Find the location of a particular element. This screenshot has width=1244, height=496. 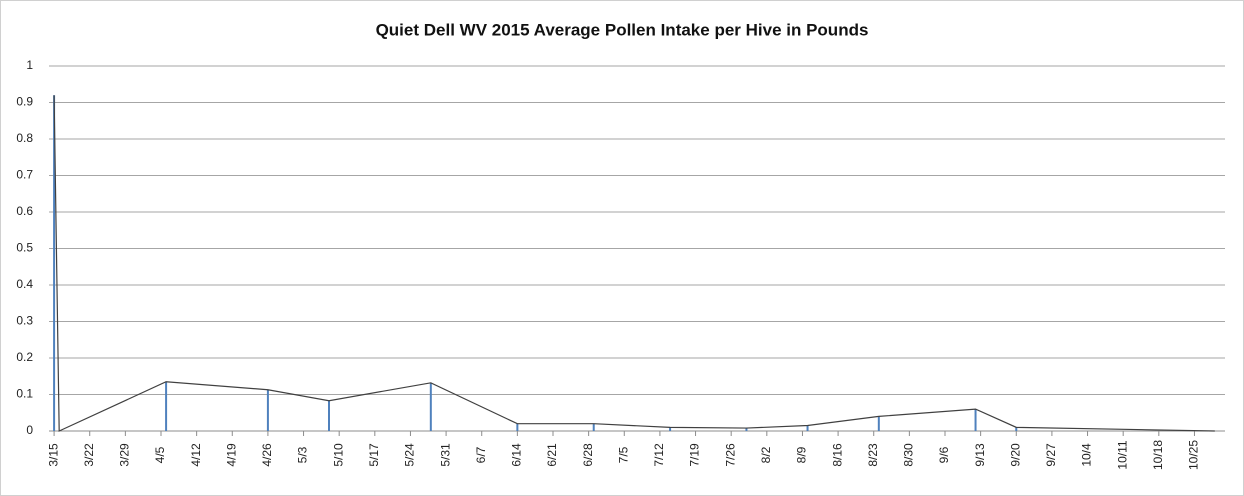

x-tick-label: 5/24 is located at coordinates (410, 455).